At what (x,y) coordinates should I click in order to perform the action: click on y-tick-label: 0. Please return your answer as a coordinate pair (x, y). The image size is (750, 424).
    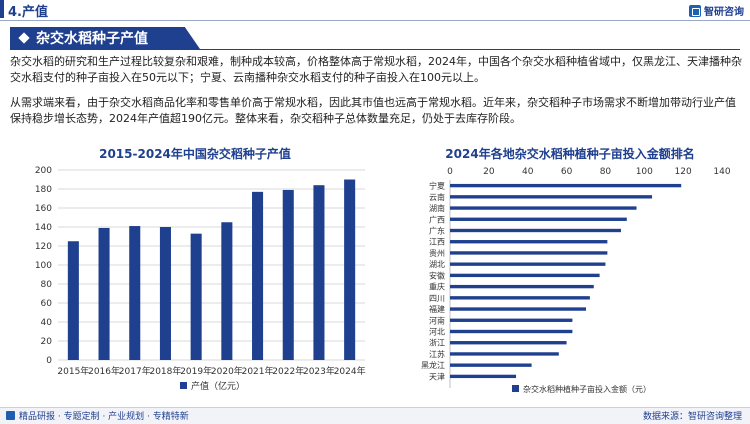
    Looking at the image, I should click on (49, 361).